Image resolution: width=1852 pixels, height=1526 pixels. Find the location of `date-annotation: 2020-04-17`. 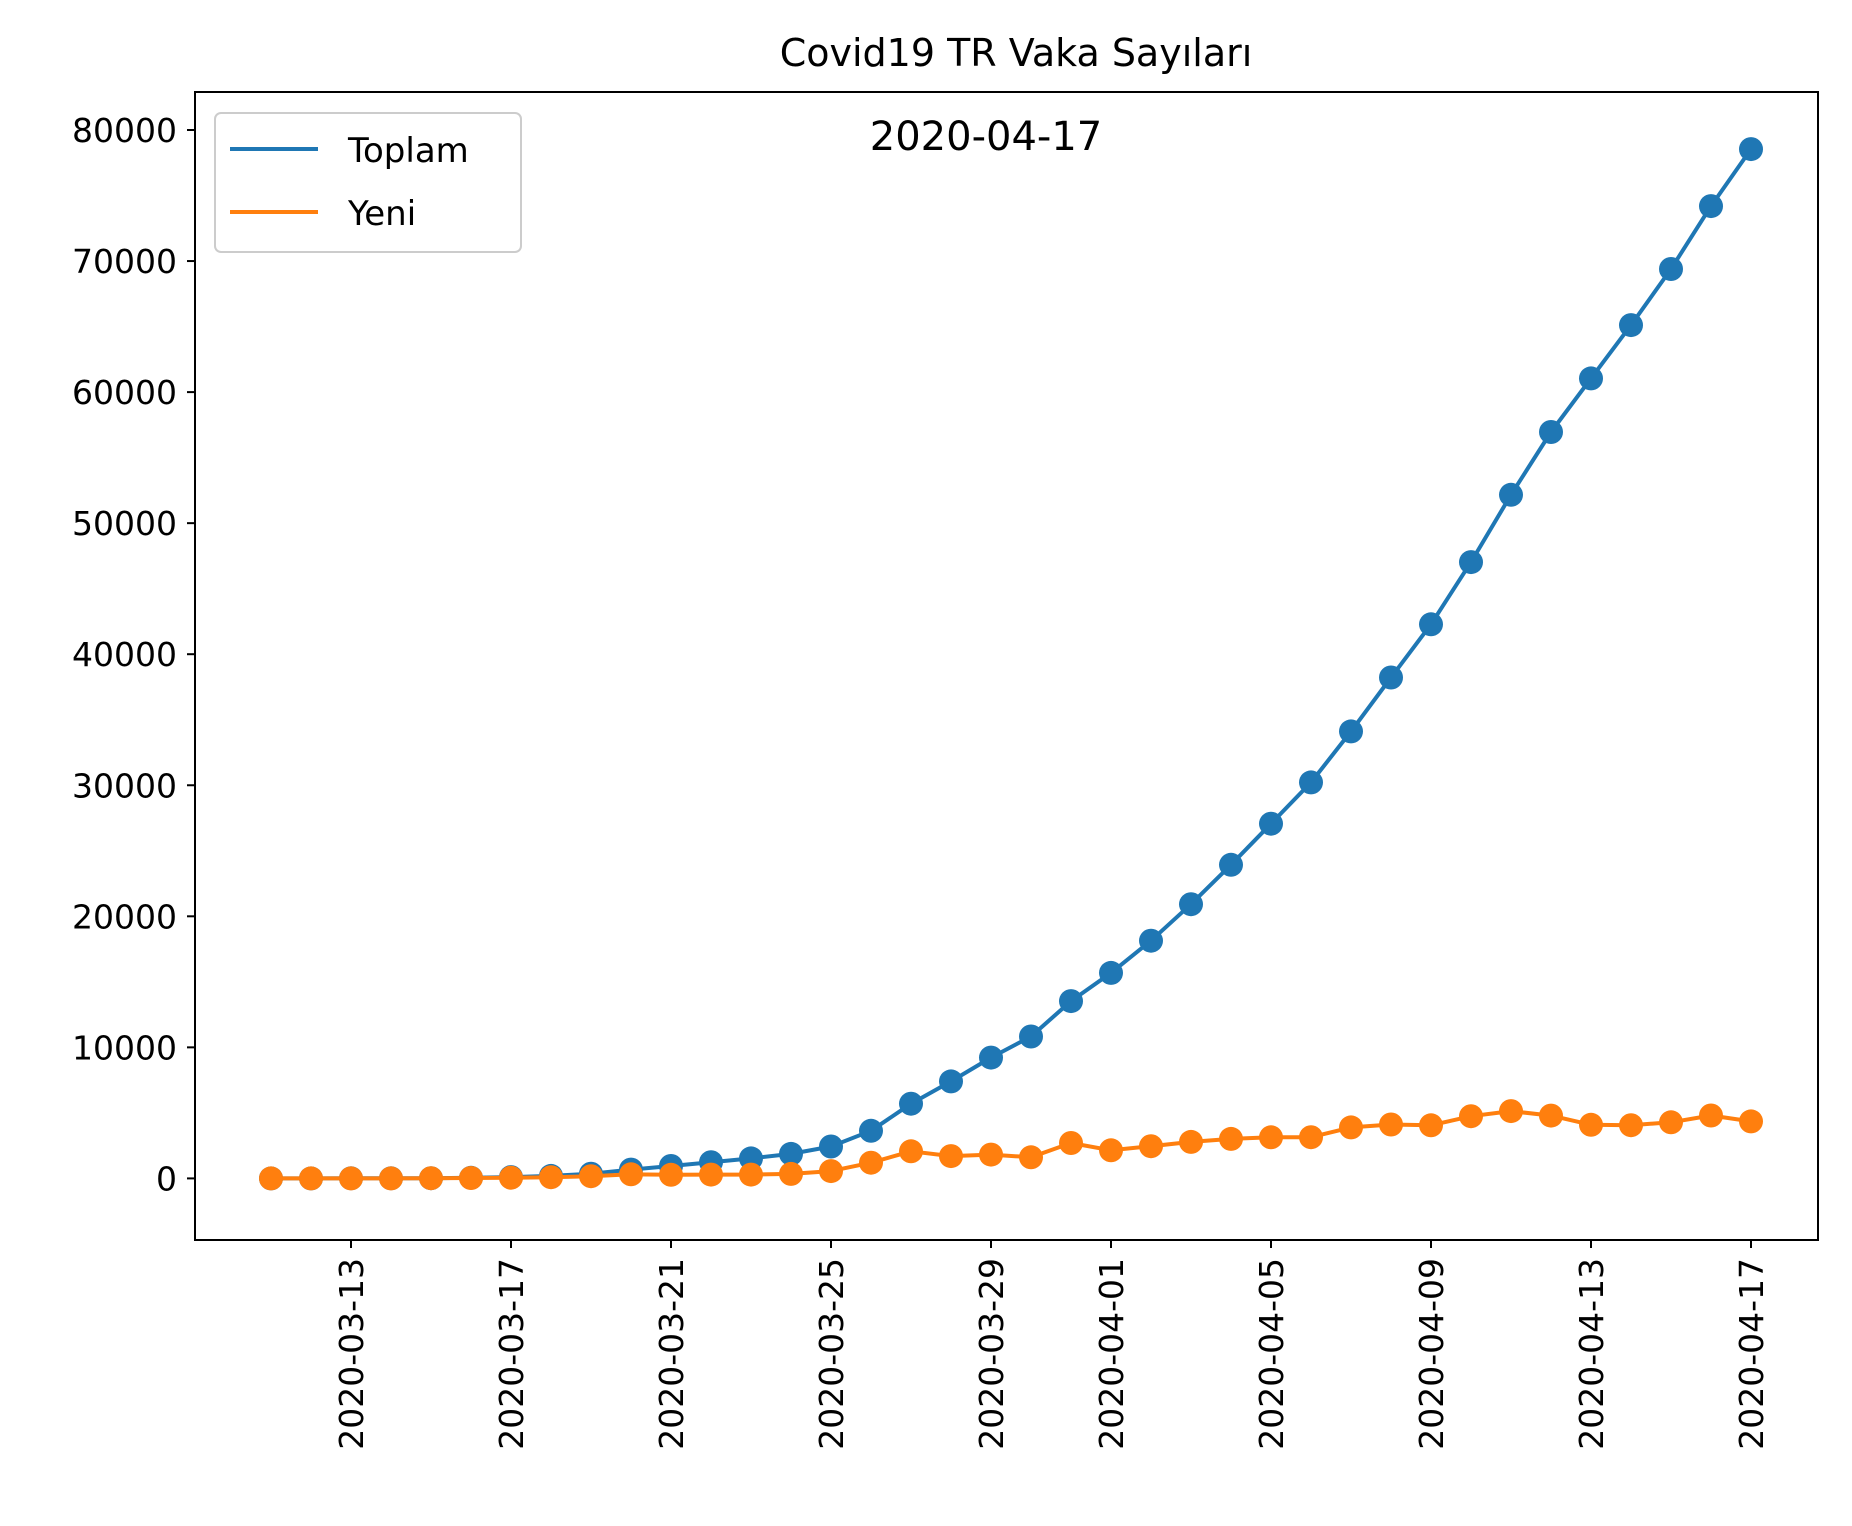

date-annotation: 2020-04-17 is located at coordinates (986, 137).